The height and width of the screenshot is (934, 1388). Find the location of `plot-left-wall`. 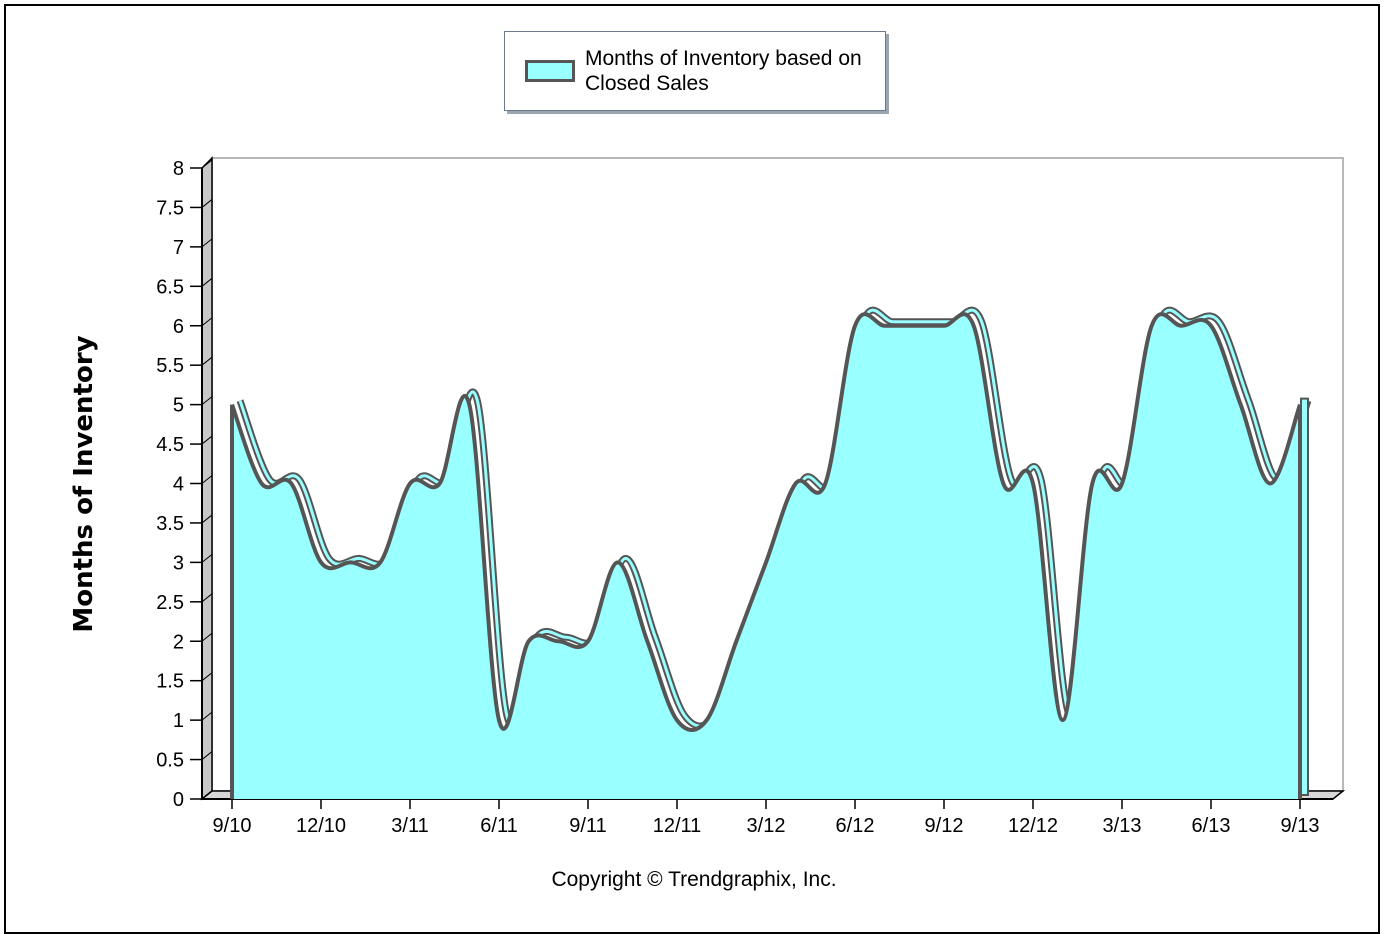

plot-left-wall is located at coordinates (207, 478).